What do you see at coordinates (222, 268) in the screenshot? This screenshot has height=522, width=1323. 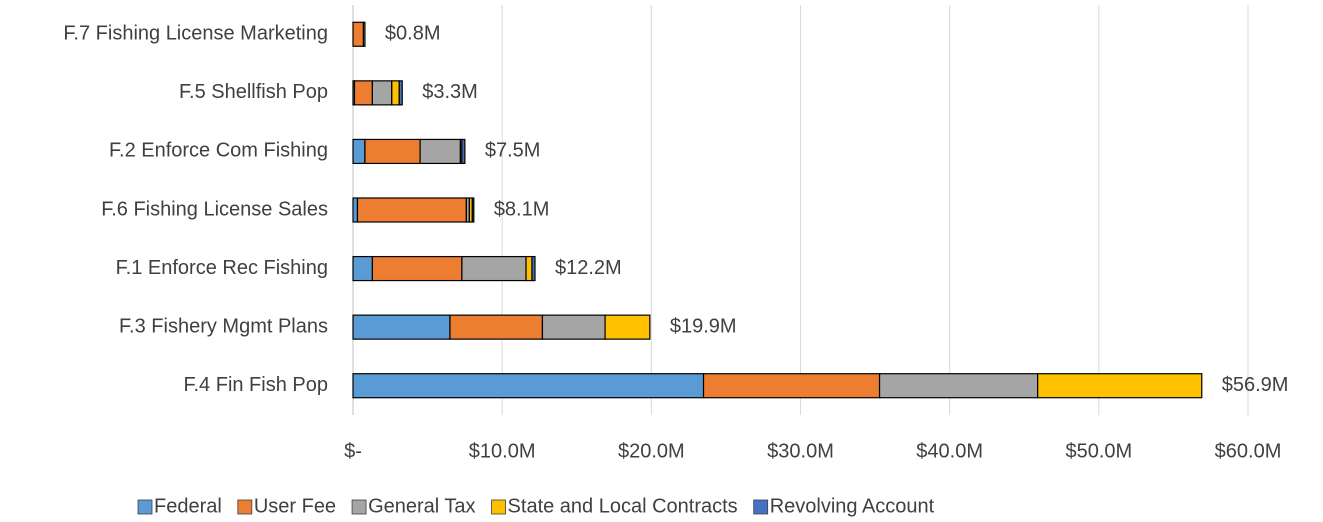 I see `y-tick-label: F.1 Enforce Rec Fishing` at bounding box center [222, 268].